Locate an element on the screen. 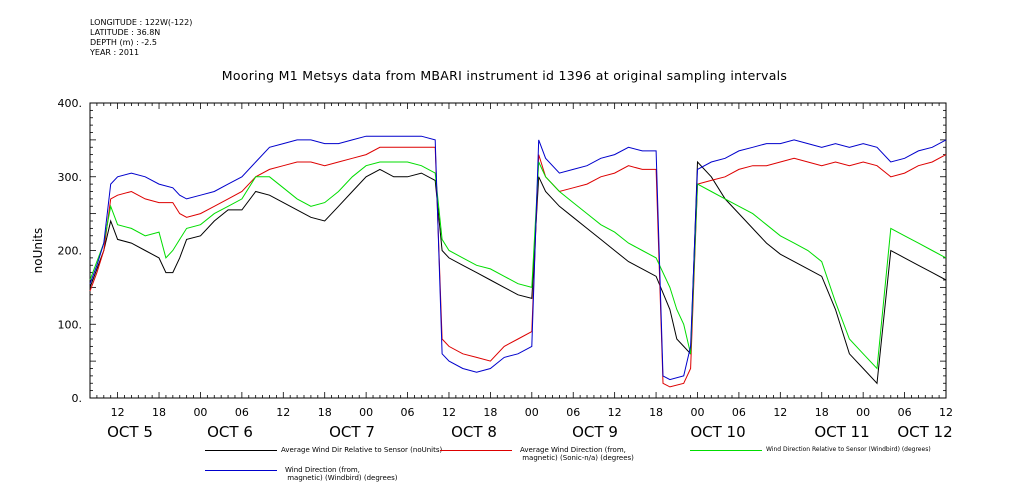 This screenshot has width=1009, height=504. x-day-label: OCT 5 is located at coordinates (130, 432).